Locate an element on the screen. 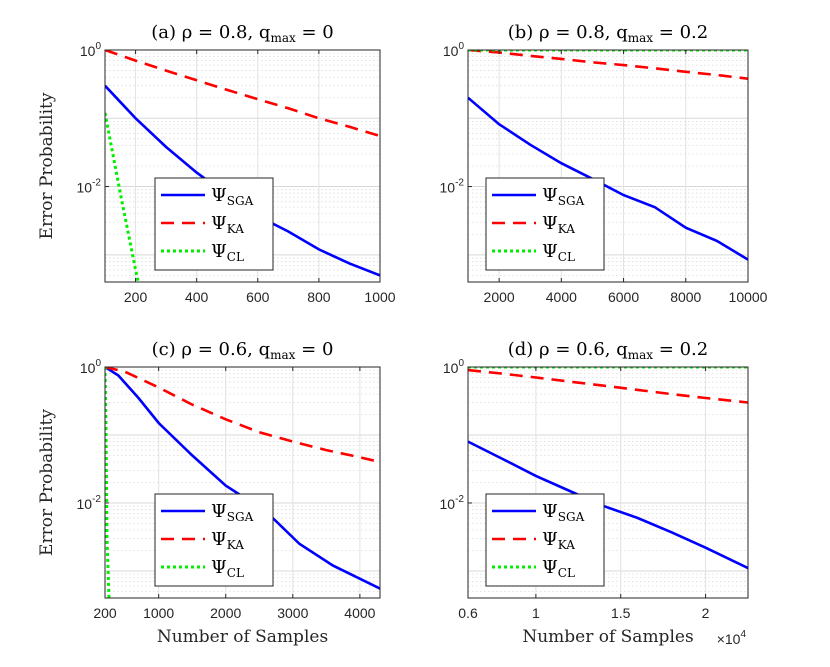 The width and height of the screenshot is (830, 667). x-tick-label: 400 is located at coordinates (197, 297).